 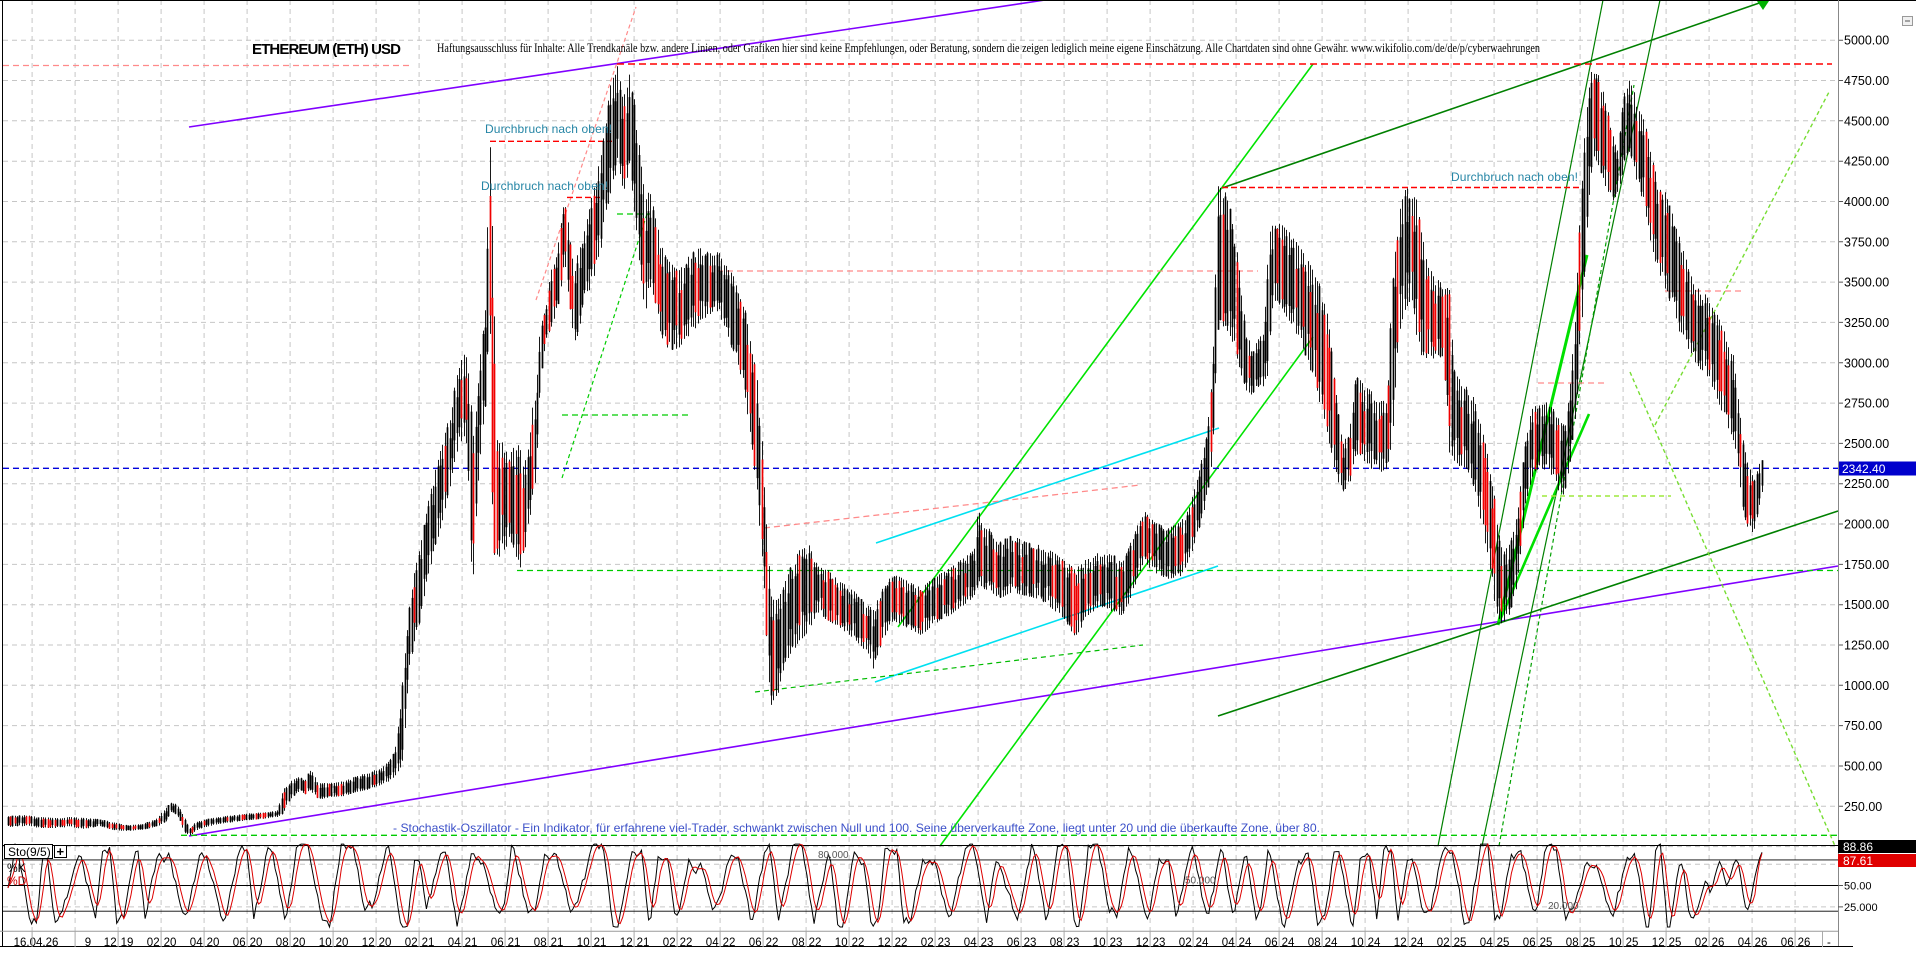 I want to click on svg-text: 2750.00, so click(x=1866, y=404).